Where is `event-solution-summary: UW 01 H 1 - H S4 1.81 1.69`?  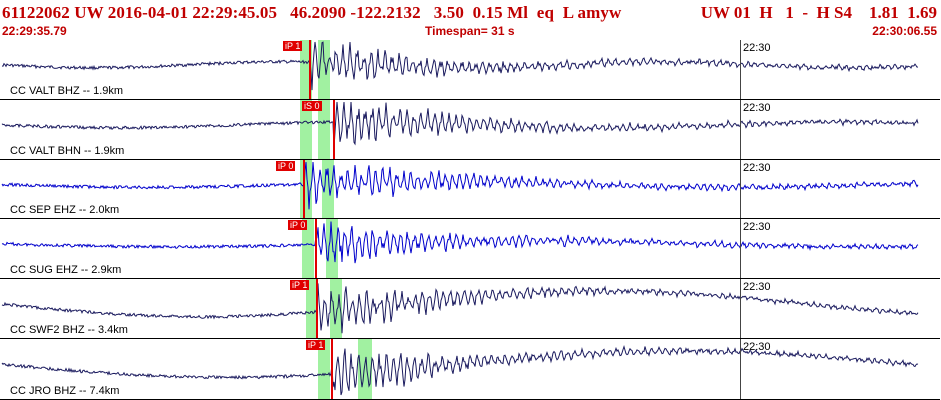 event-solution-summary: UW 01 H 1 - H S4 1.81 1.69 is located at coordinates (818, 12).